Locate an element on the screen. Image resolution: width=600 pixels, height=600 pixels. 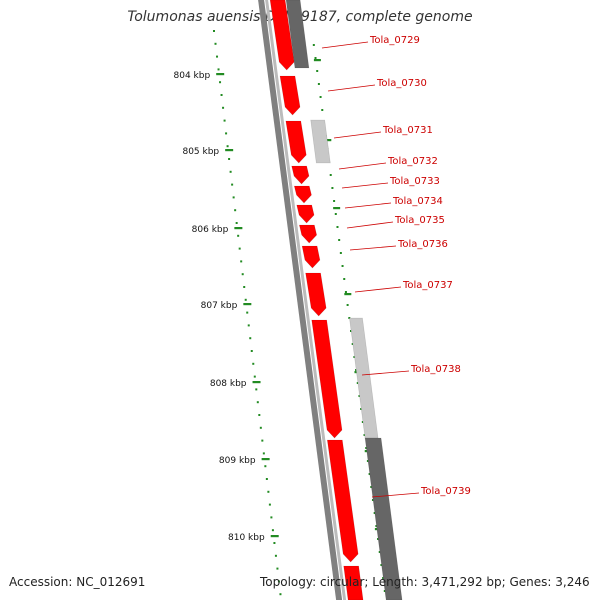
gene-label: Tola_0738 is located at coordinates (435, 369).